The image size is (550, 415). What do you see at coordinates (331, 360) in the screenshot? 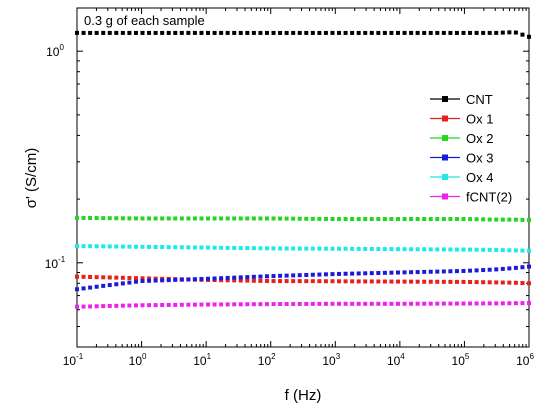
I see `x-tick-label: 10³` at bounding box center [331, 360].